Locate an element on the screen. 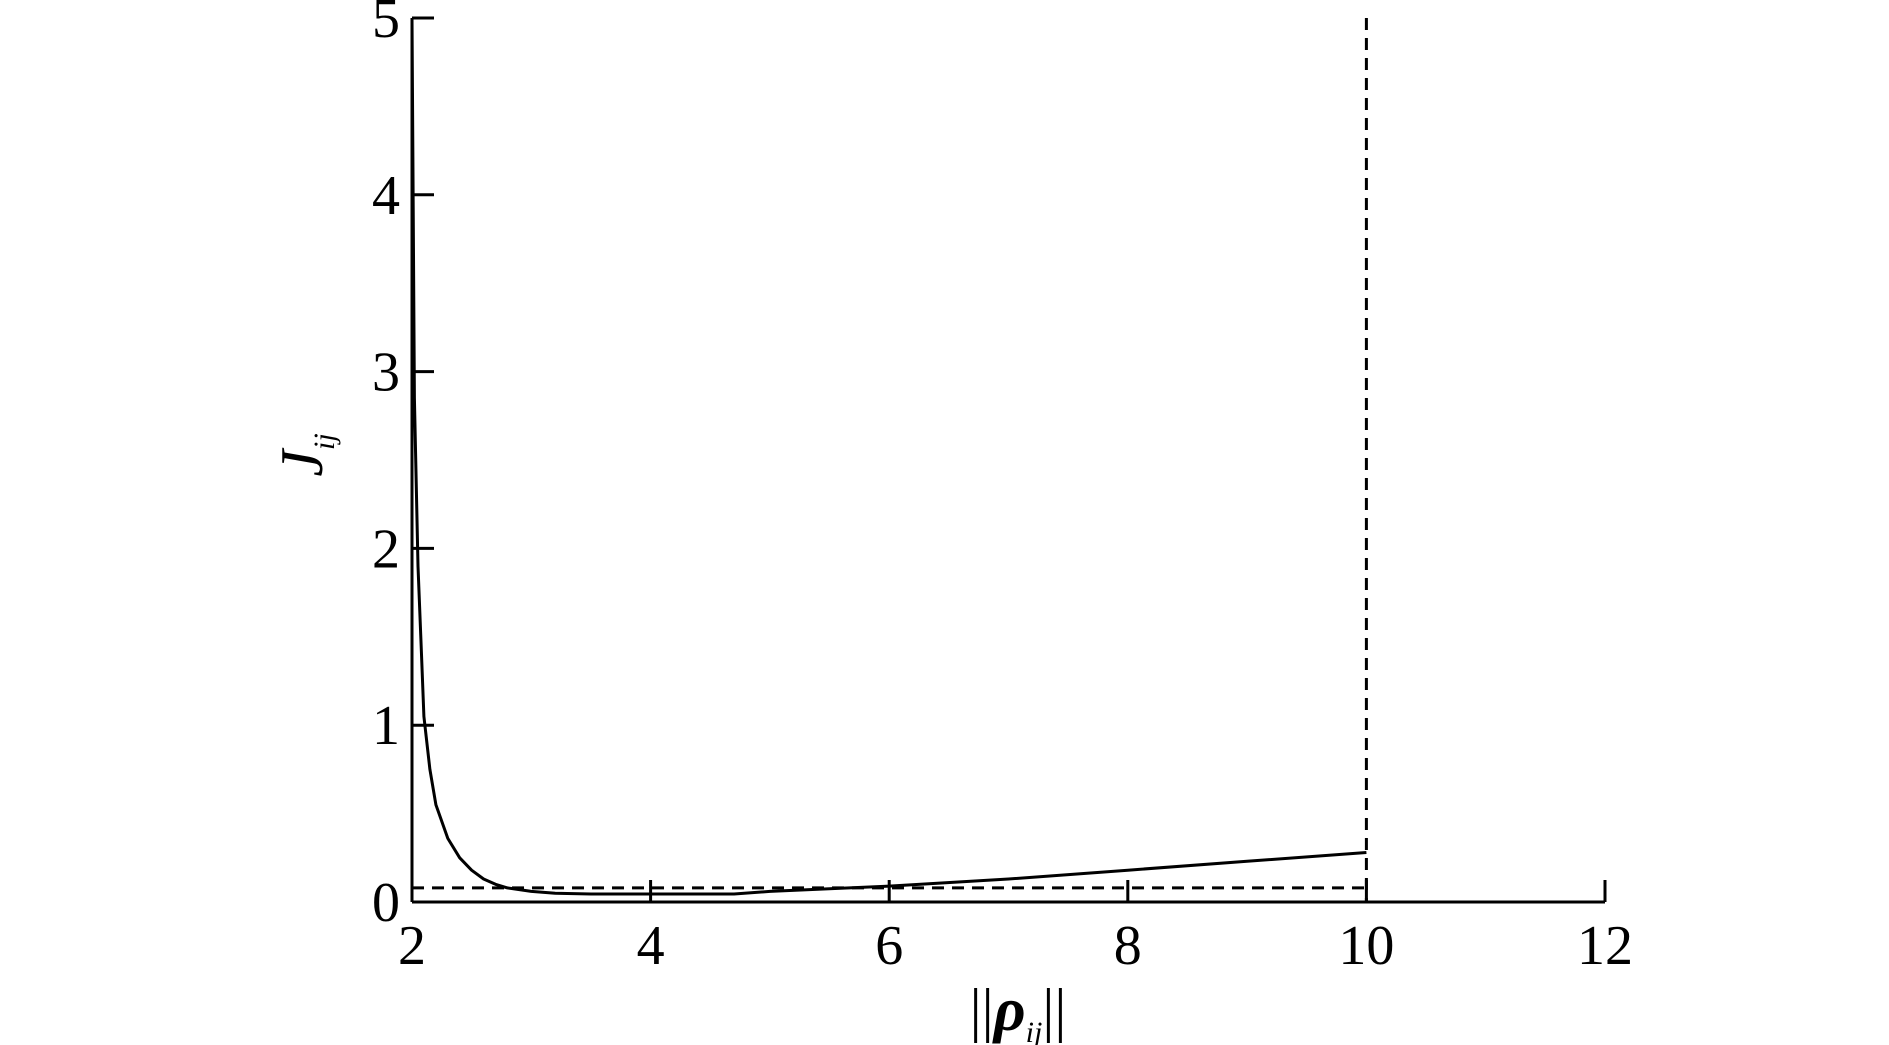 The width and height of the screenshot is (1889, 1045). x-tick-label: 6 is located at coordinates (889, 946).